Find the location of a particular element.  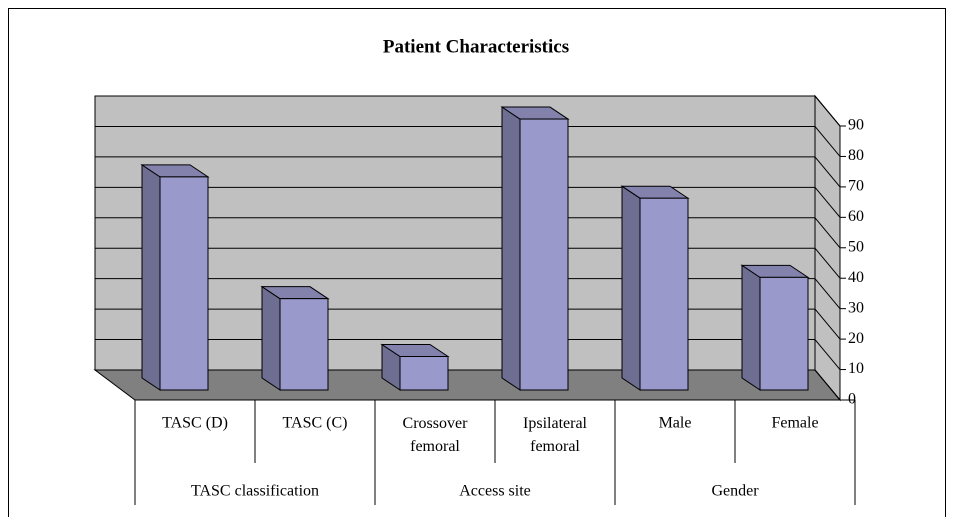

y-tick-label: 0 is located at coordinates (852, 399).